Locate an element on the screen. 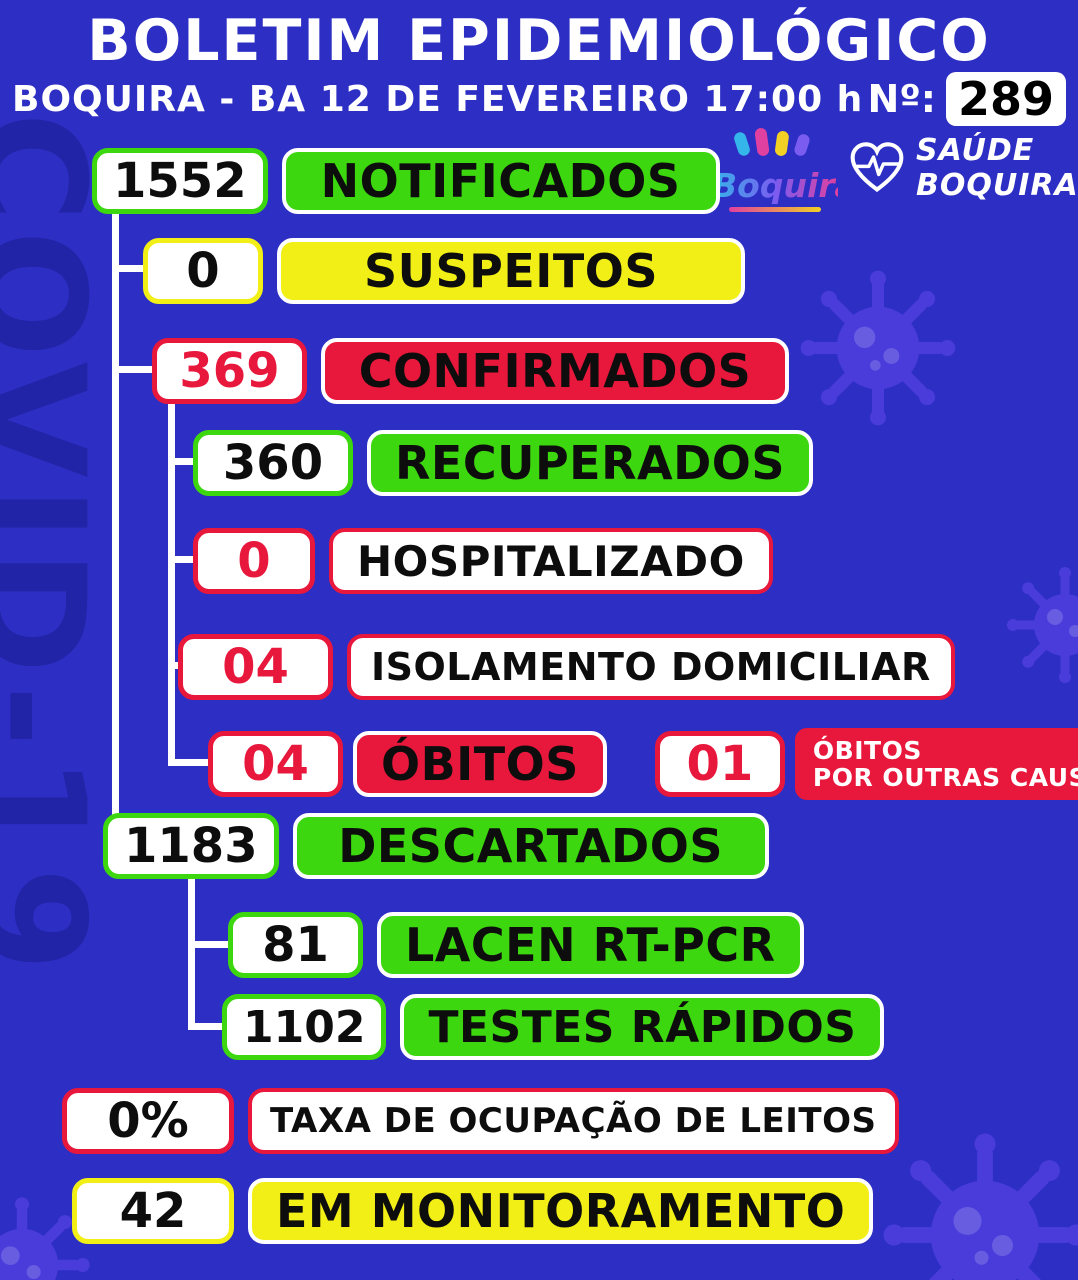  stat-row-lacen: 81 LACEN RT-PCR is located at coordinates (516, 945).